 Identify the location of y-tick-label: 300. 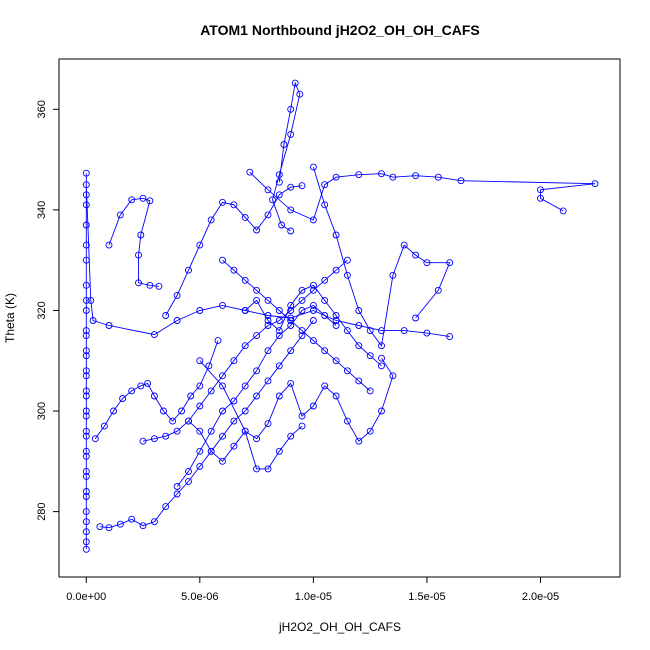
(42, 411).